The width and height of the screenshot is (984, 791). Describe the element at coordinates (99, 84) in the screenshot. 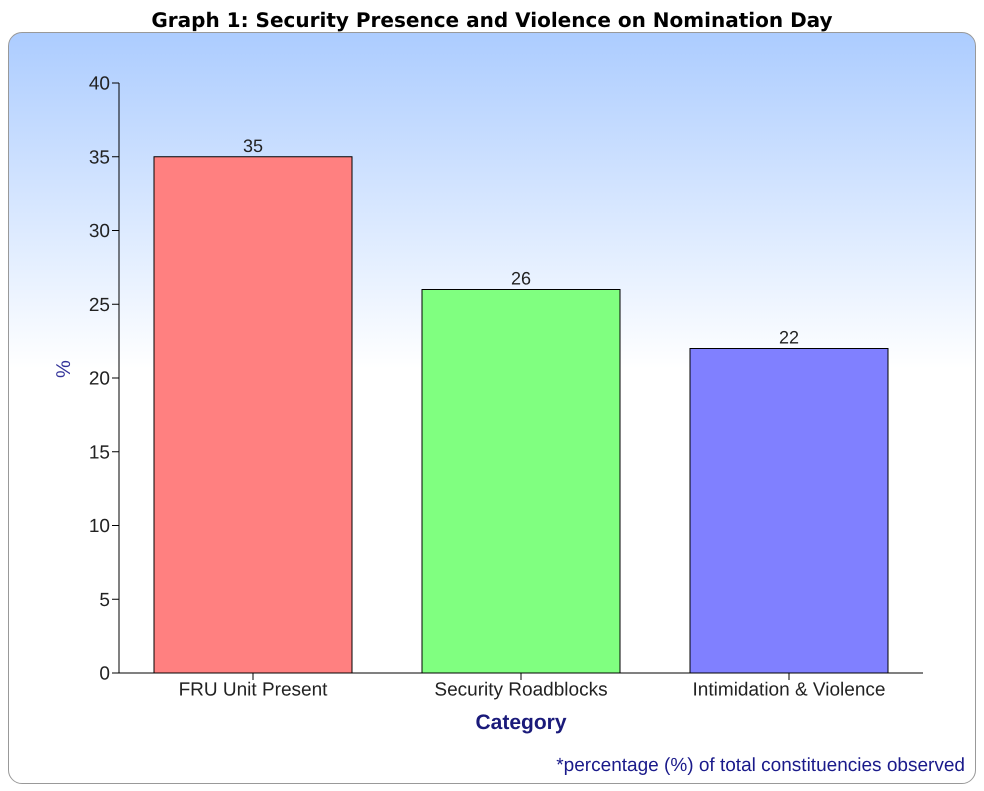

I see `y-tick-label: 40` at that location.